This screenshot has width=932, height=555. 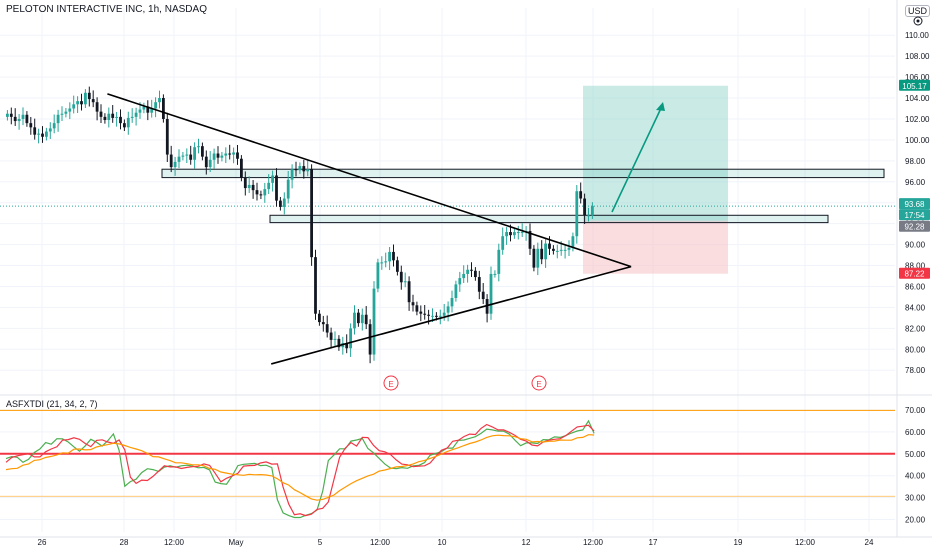 I want to click on settings-icon, so click(x=918, y=21).